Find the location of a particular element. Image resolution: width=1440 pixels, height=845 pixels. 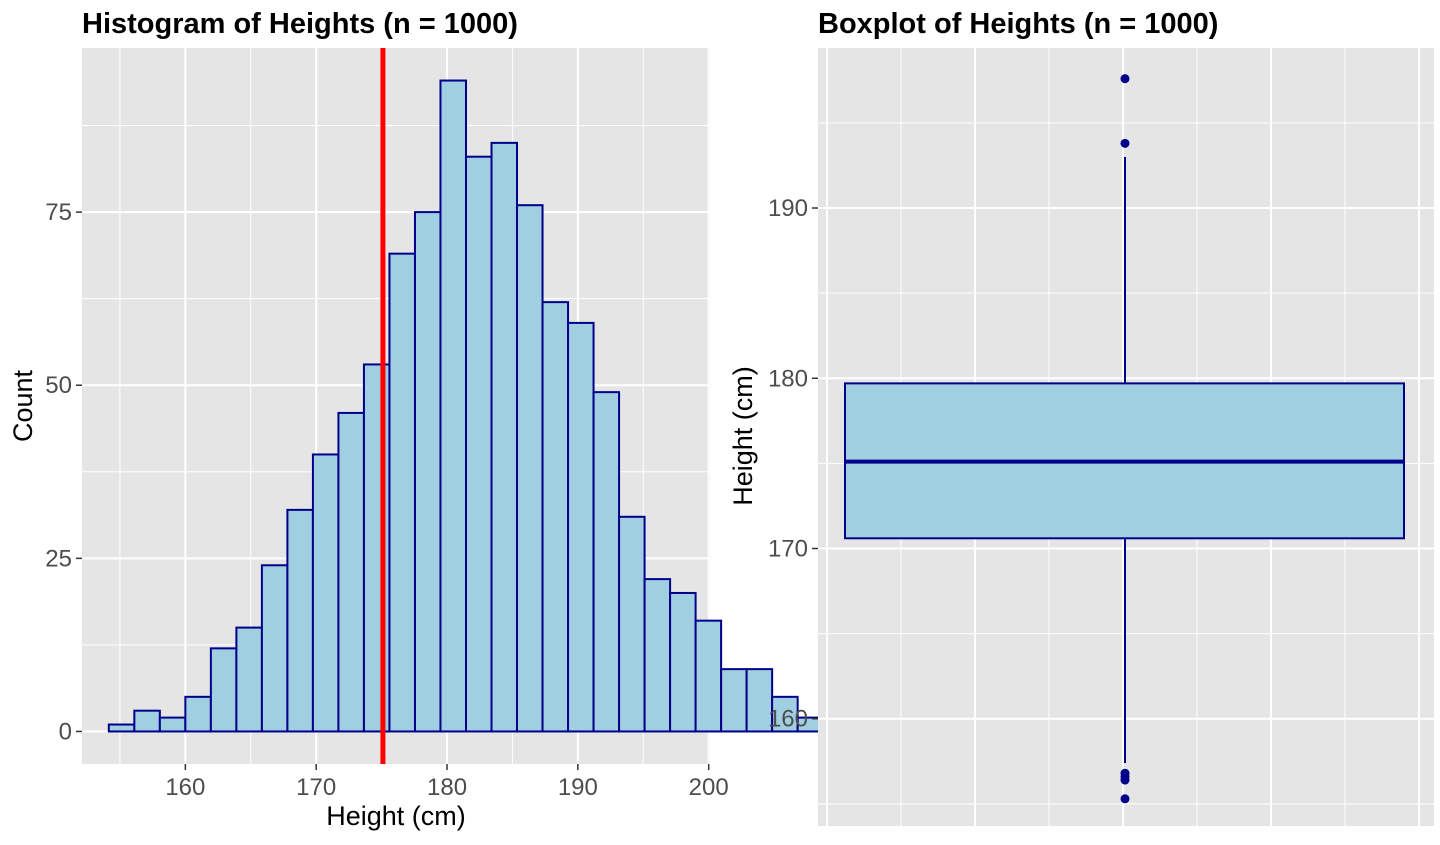

y-tick-label: 25 is located at coordinates (58, 558).